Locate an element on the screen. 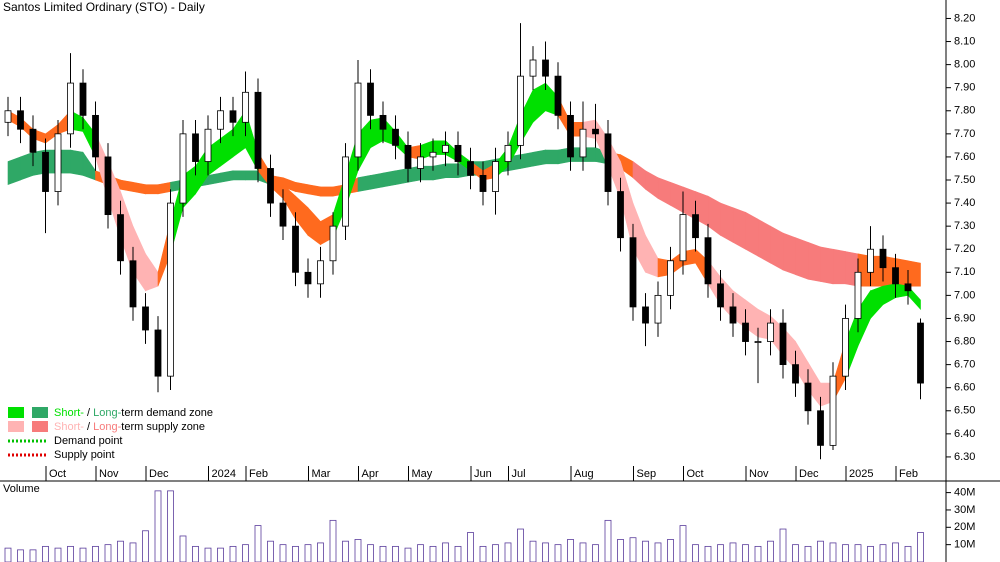 This screenshot has height=562, width=1000. x-tick-label: 2024 is located at coordinates (224, 474).